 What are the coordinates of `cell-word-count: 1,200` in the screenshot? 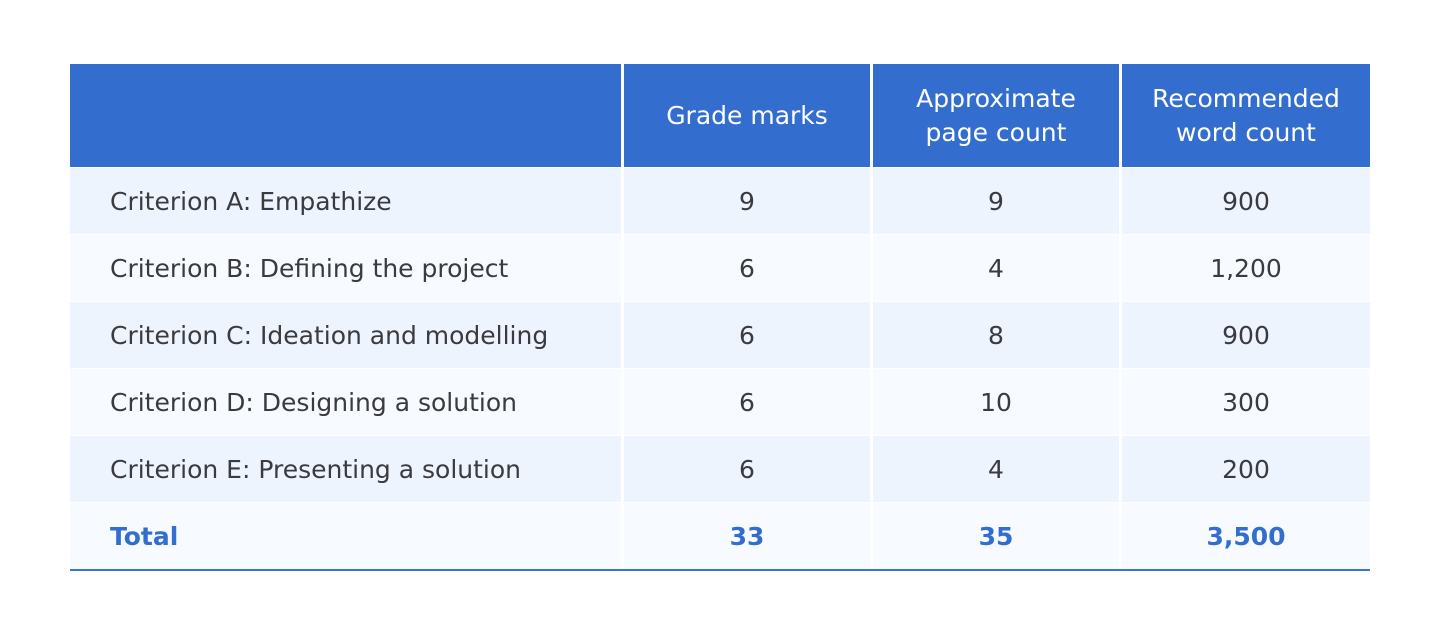 It's located at (1246, 268).